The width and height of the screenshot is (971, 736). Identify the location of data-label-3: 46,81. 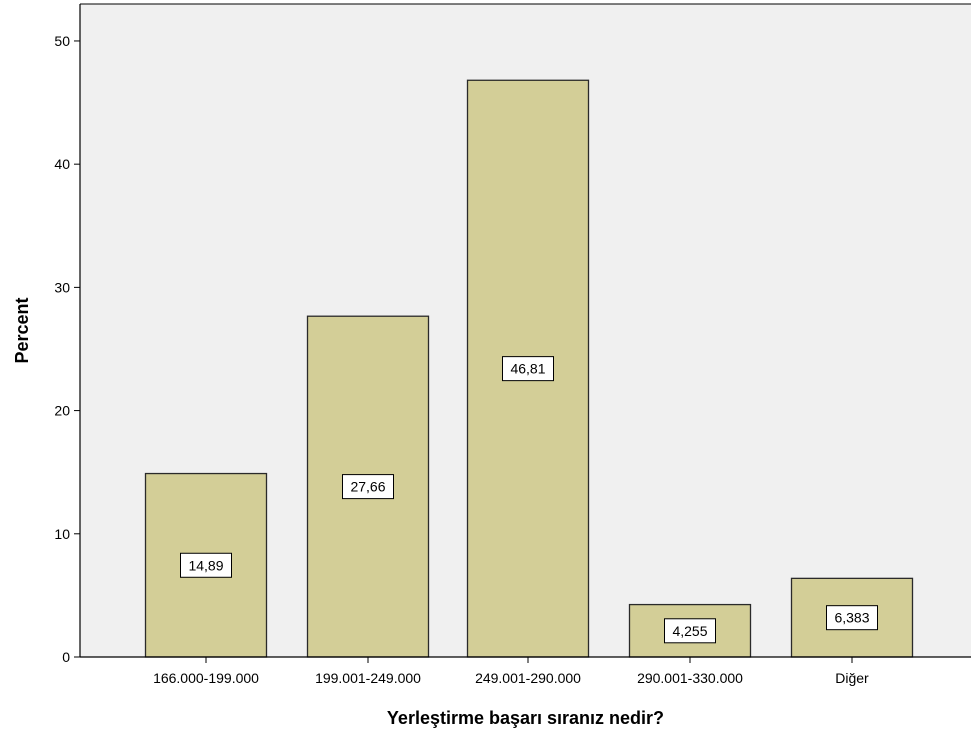
(527, 369).